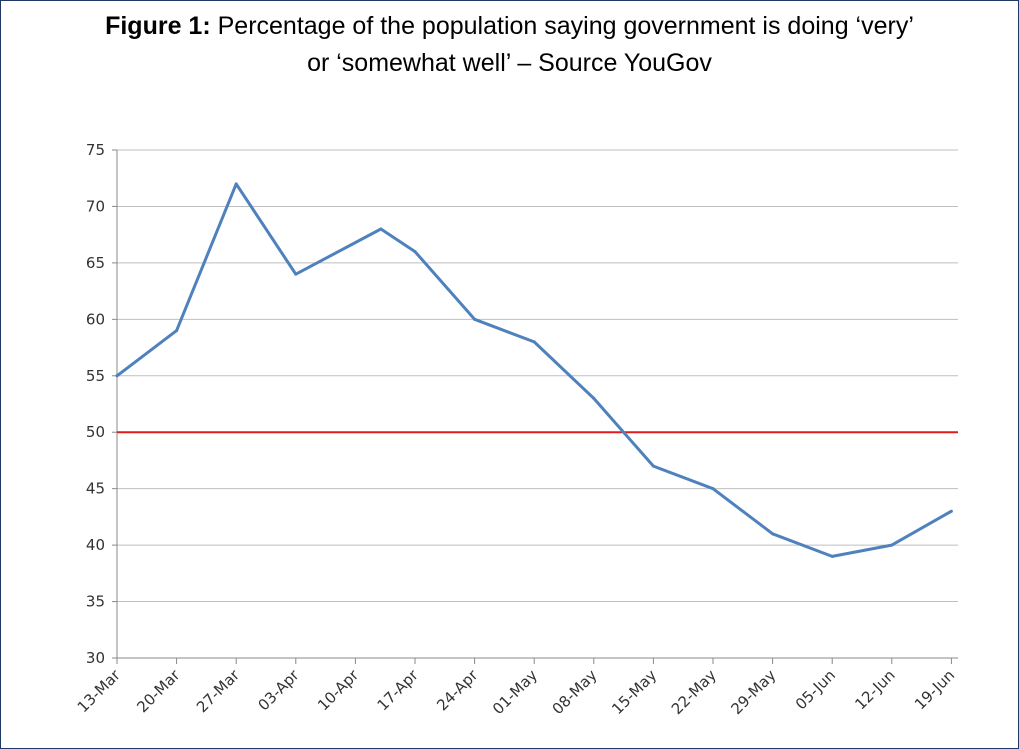 The height and width of the screenshot is (749, 1019). I want to click on x-tick-label: 13-Mar, so click(99, 691).